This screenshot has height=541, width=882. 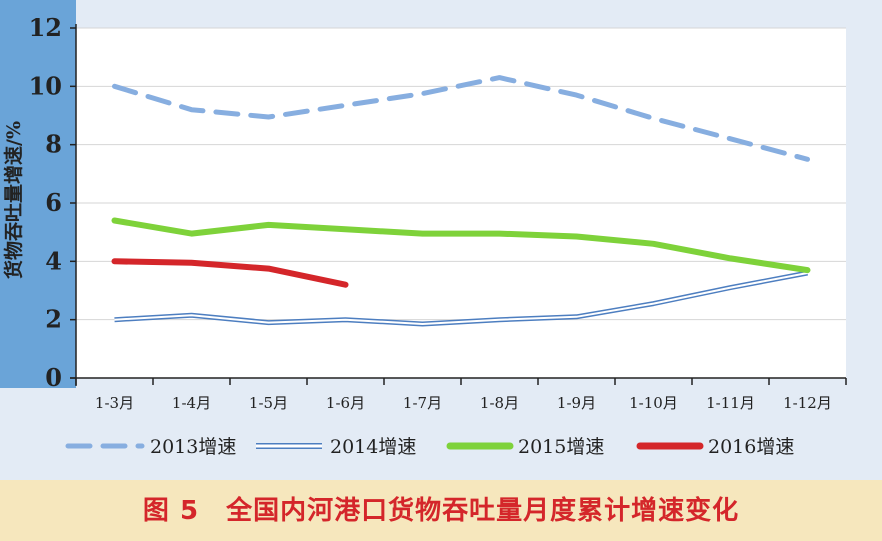 What do you see at coordinates (114, 403) in the screenshot?
I see `x-tick-label: 1-3月` at bounding box center [114, 403].